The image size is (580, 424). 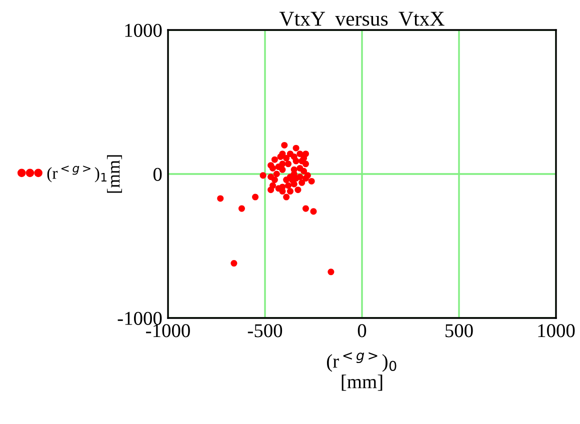 I want to click on legend-label: (r$^{<g>}$)$_{1}$, so click(x=76, y=174).